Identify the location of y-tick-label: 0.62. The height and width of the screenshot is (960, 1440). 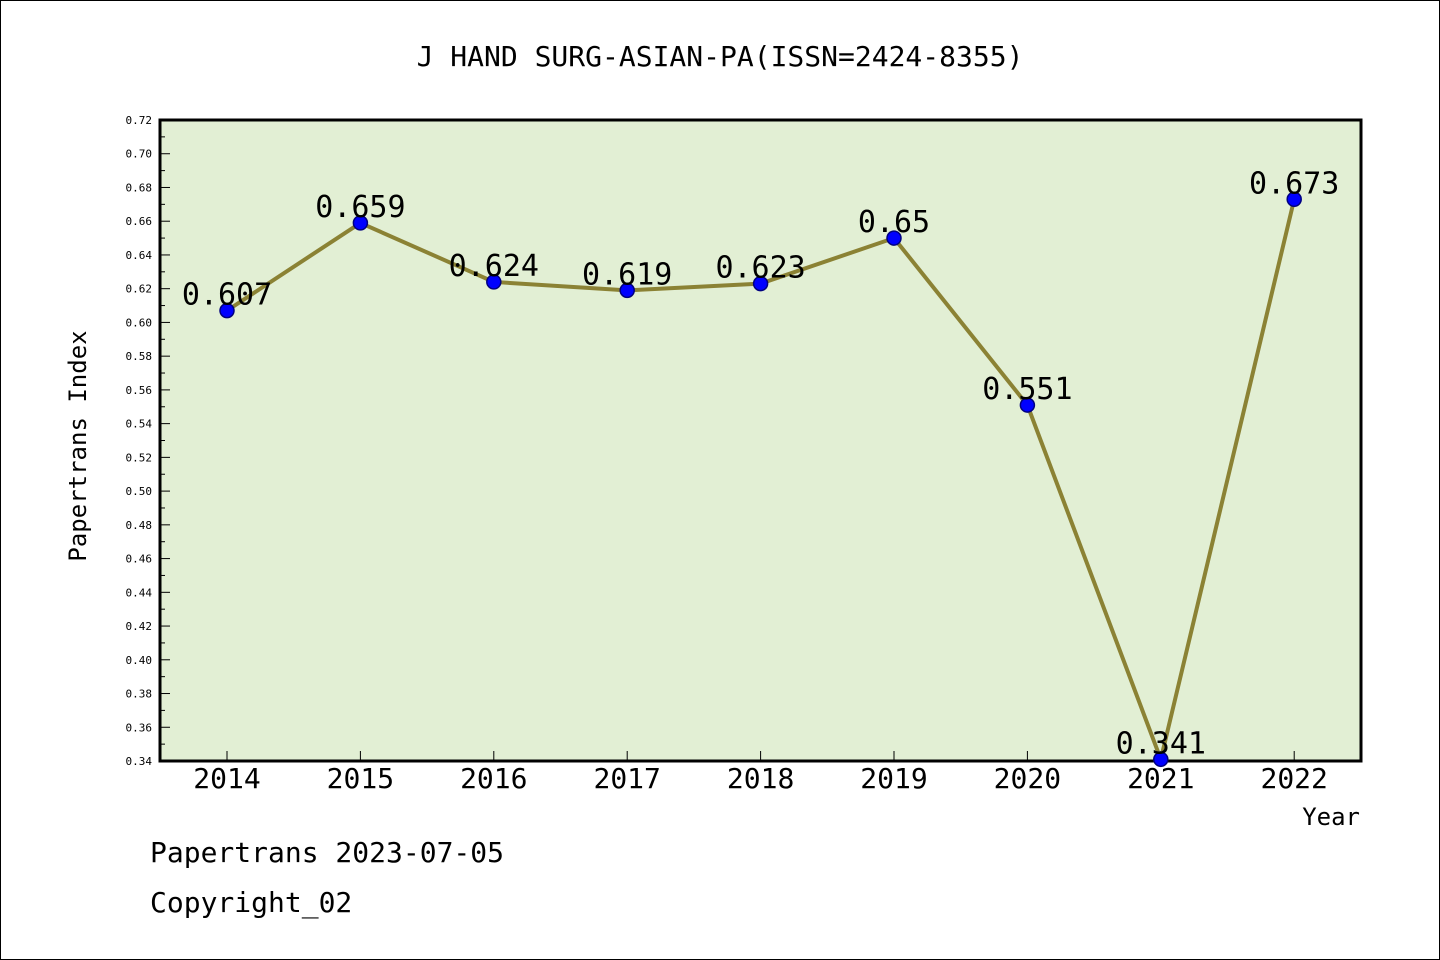
(139, 289).